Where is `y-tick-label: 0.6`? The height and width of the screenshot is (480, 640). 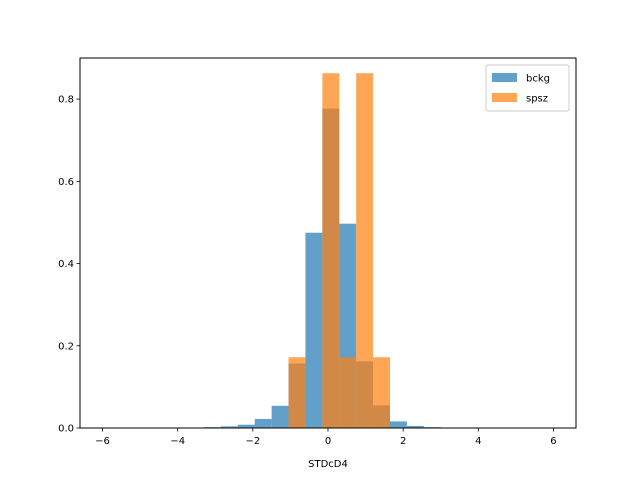
y-tick-label: 0.6 is located at coordinates (66, 182).